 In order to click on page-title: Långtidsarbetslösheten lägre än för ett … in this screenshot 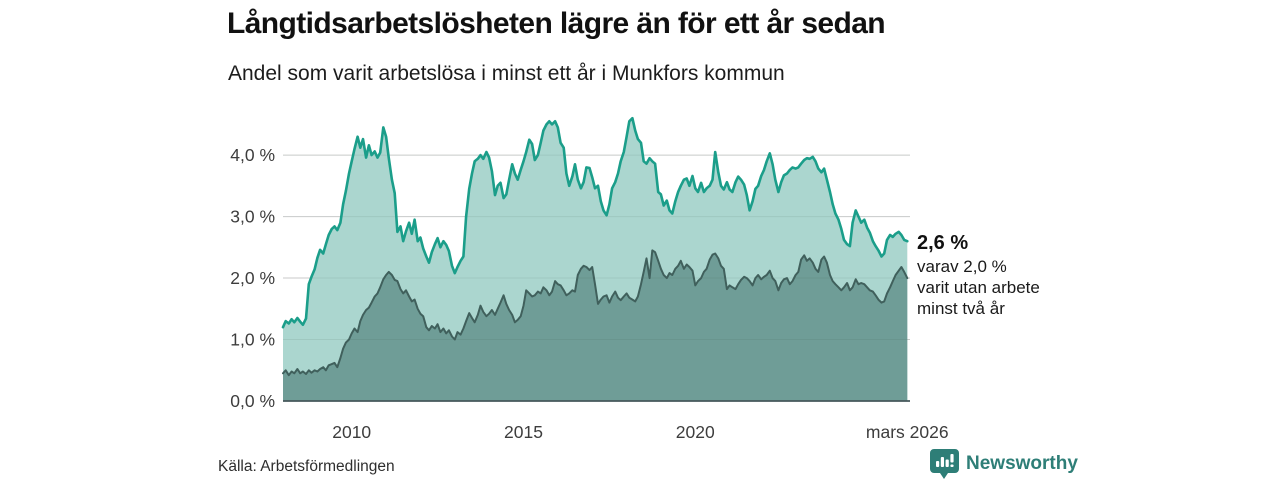, I will do `click(556, 23)`.